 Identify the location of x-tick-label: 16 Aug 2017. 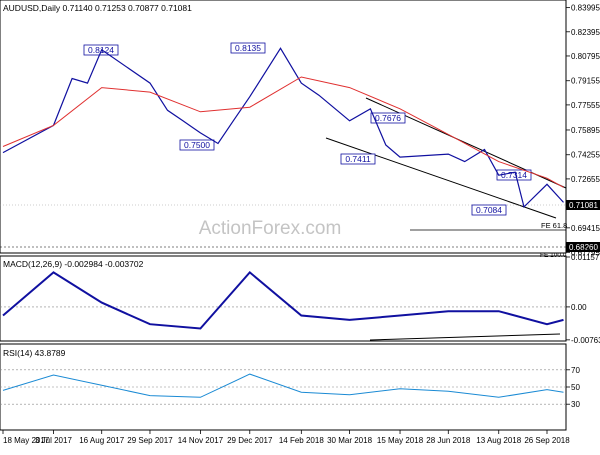
(101, 440).